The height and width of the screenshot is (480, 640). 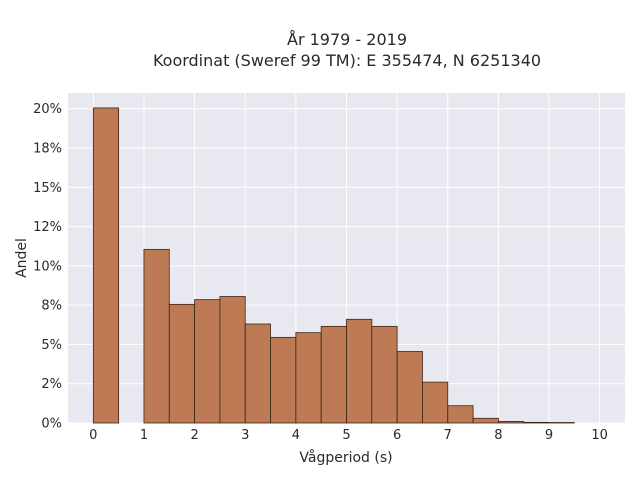 What do you see at coordinates (347, 39) in the screenshot?
I see `chart-title-line1: År 1979 - 2019` at bounding box center [347, 39].